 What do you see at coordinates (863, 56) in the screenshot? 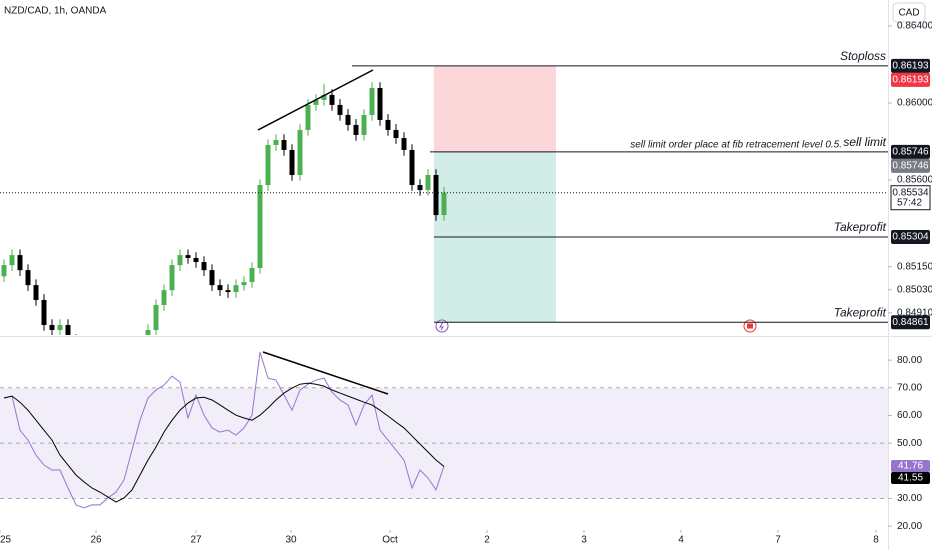
I see `level-label: Stoploss` at bounding box center [863, 56].